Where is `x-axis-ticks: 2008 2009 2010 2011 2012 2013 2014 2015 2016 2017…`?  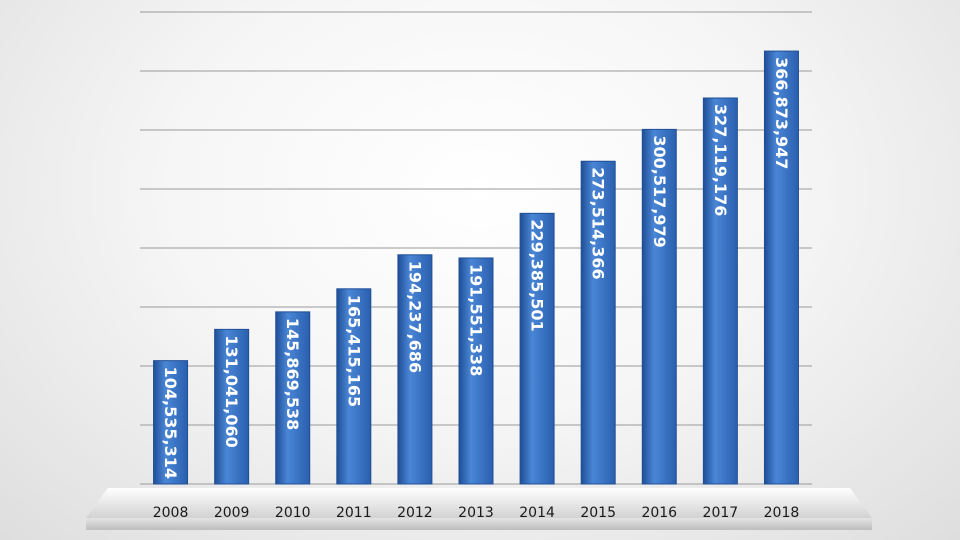
x-axis-ticks: 2008 2009 2010 2011 2012 2013 2014 2015 2016 2017… is located at coordinates (476, 513).